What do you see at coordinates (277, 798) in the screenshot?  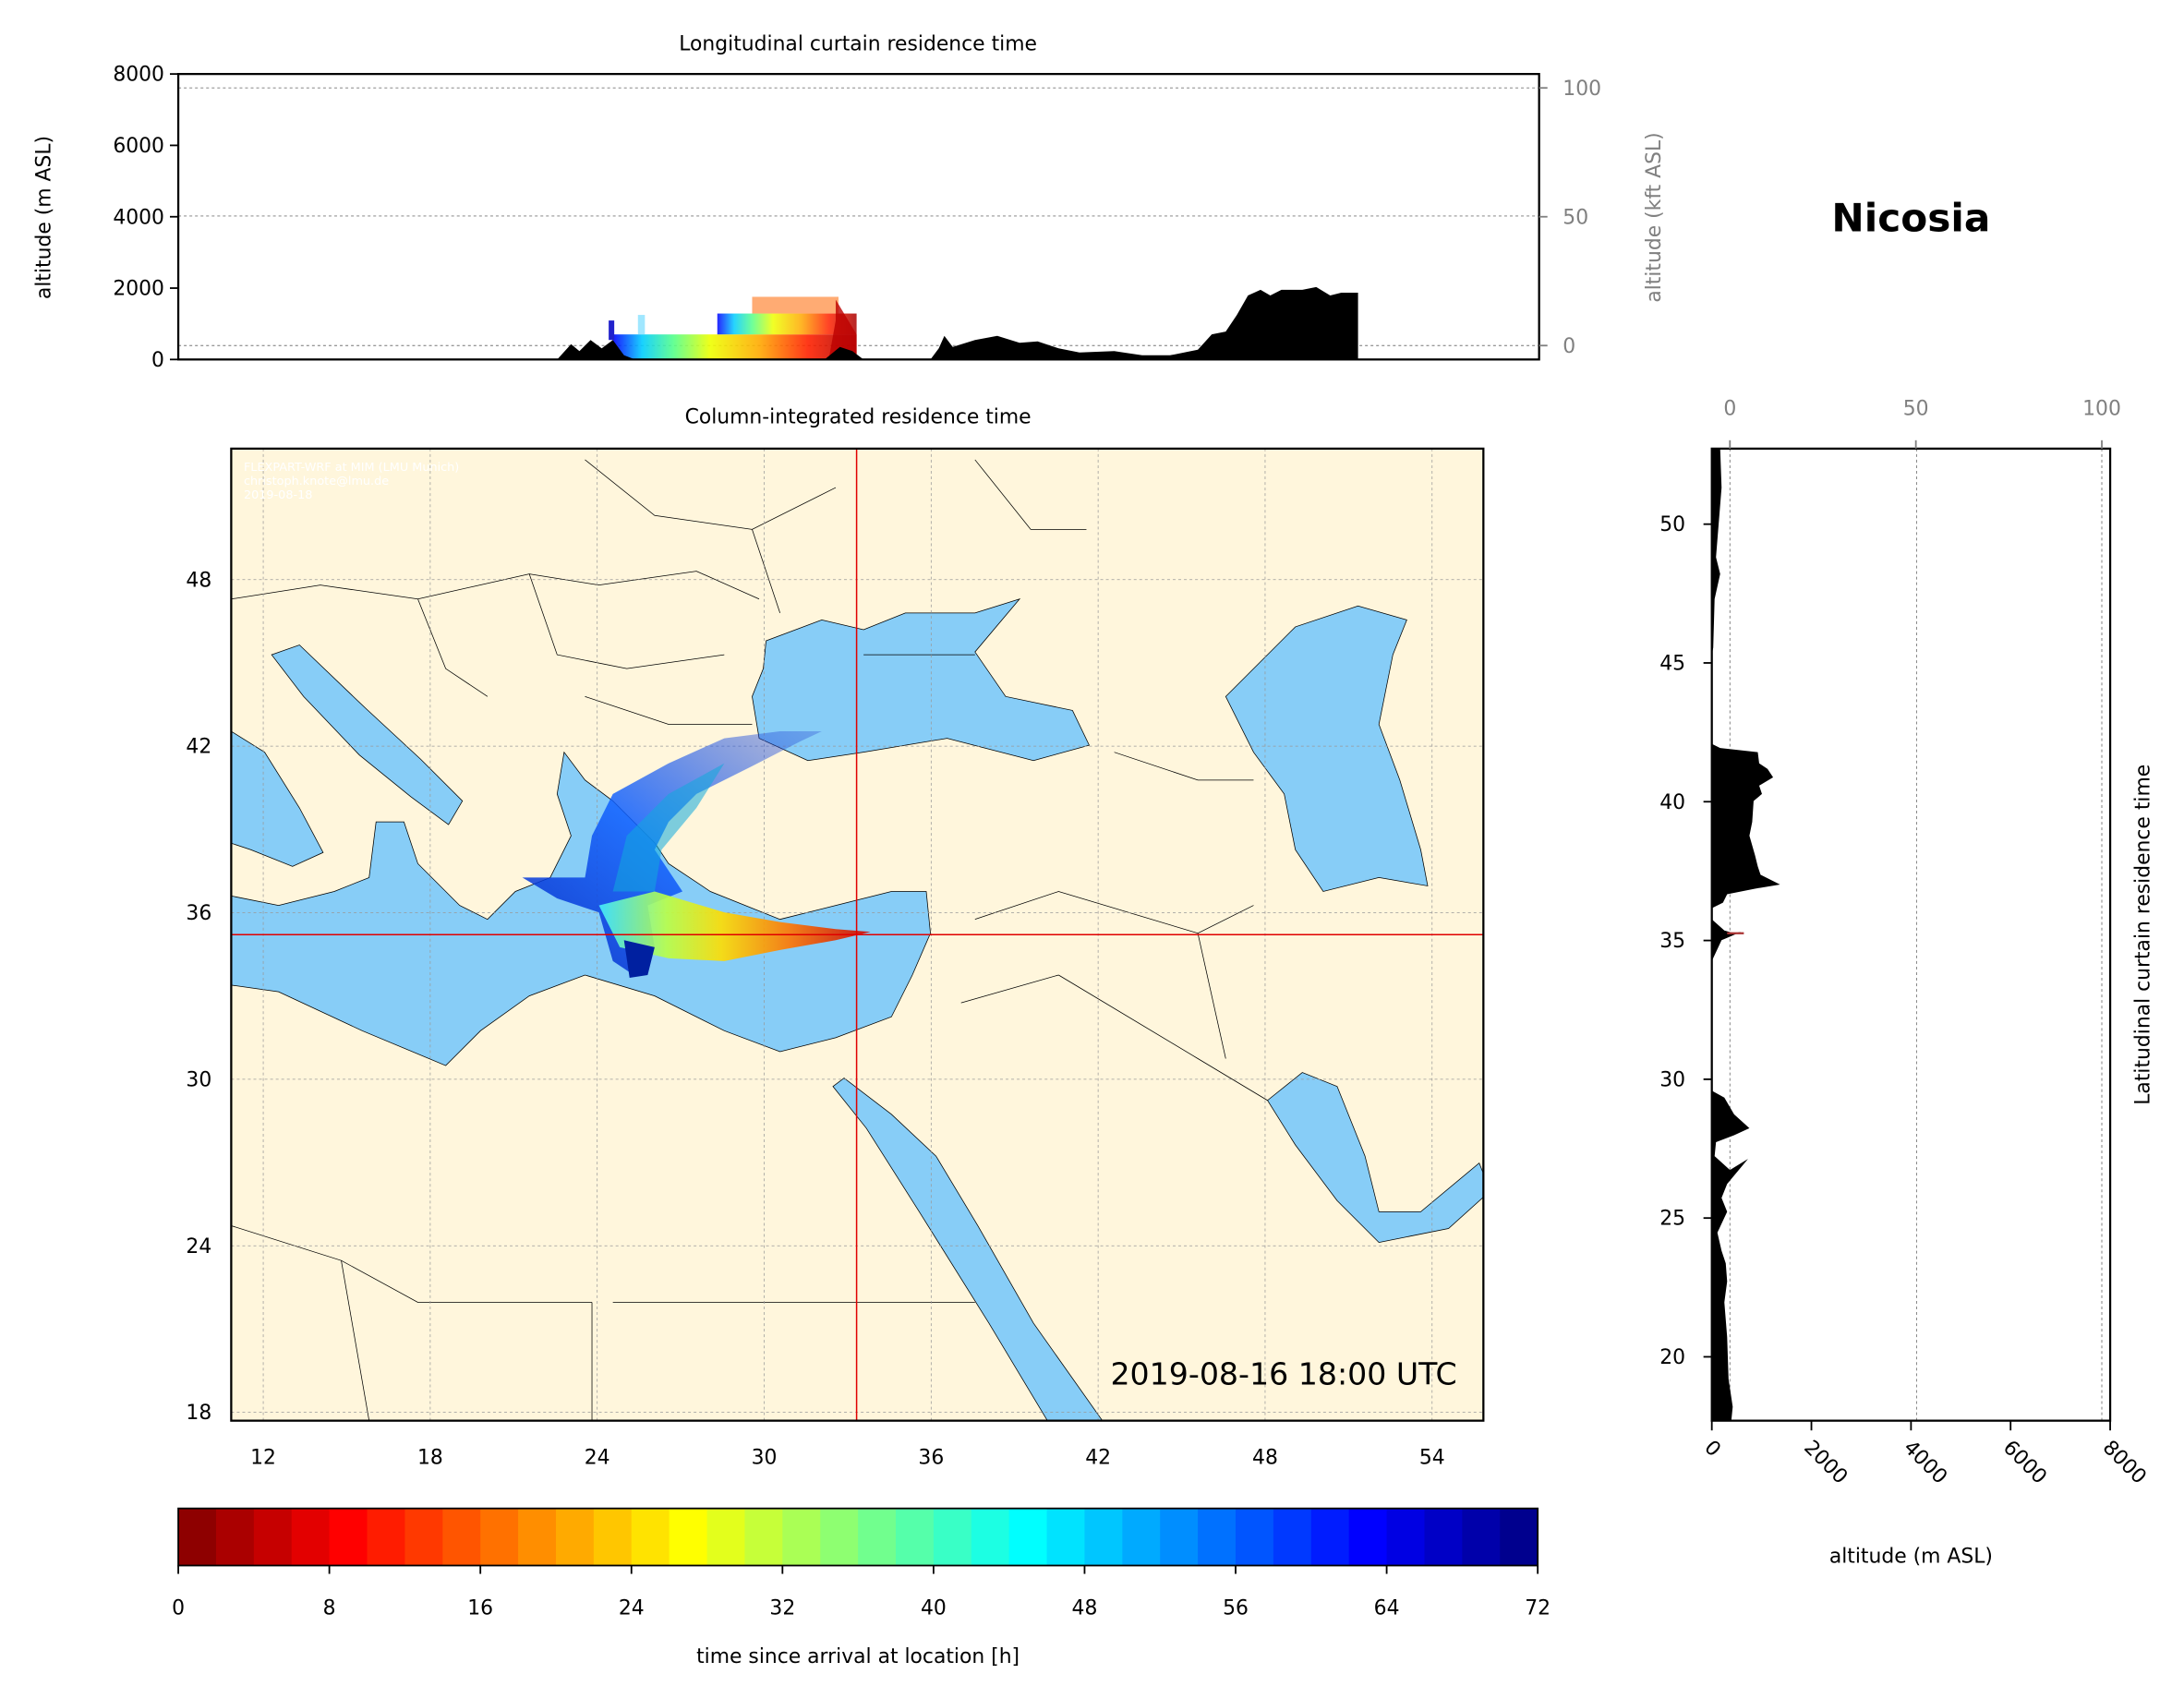 I see `tyrrhenian-sea` at bounding box center [277, 798].